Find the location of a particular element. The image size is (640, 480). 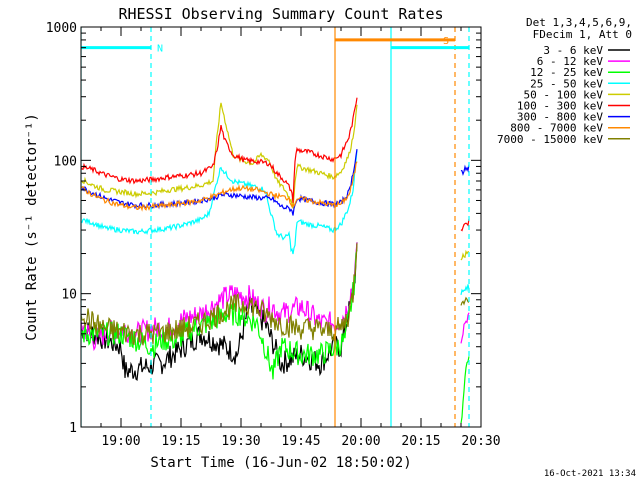

x-tick-label: 19:30 is located at coordinates (240, 441).